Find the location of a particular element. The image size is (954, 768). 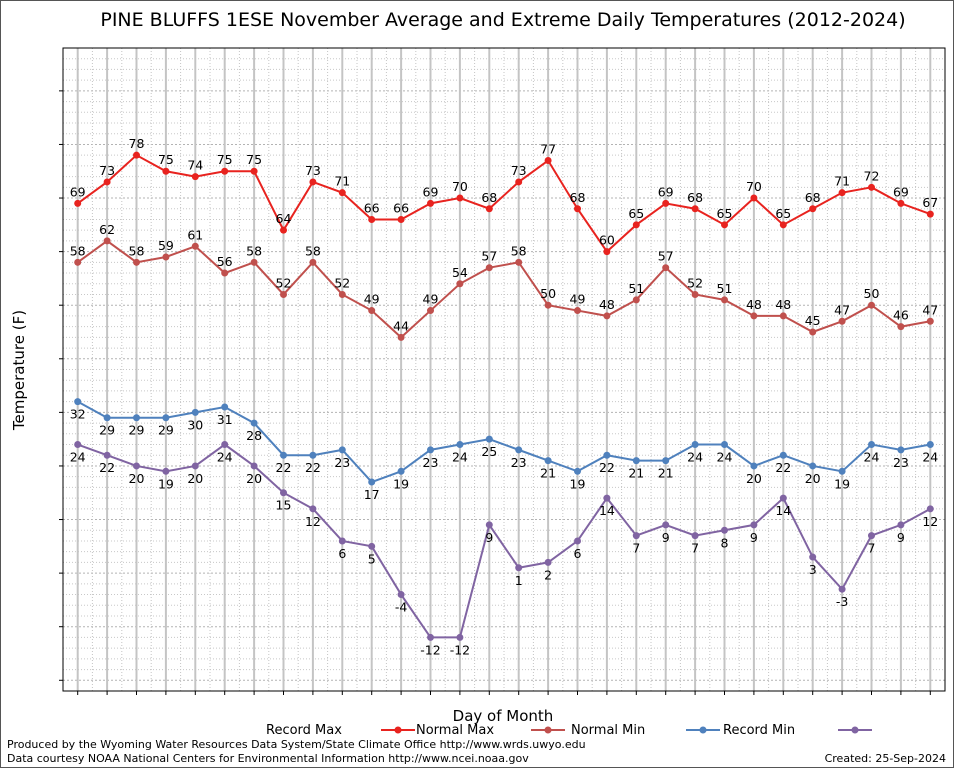

normal-min-value-label: 22 is located at coordinates (783, 467).